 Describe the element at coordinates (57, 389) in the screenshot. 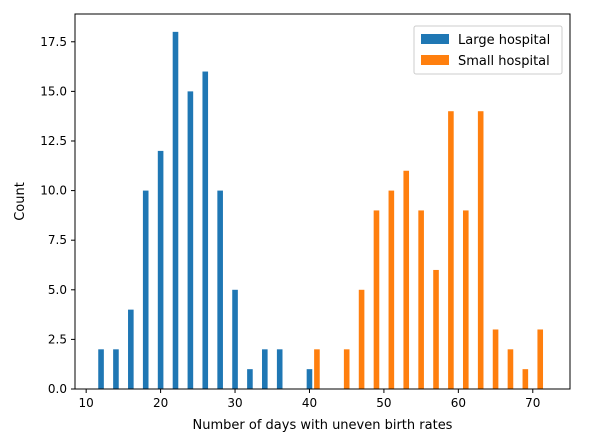

I see `y-tick-label: 0.0` at that location.